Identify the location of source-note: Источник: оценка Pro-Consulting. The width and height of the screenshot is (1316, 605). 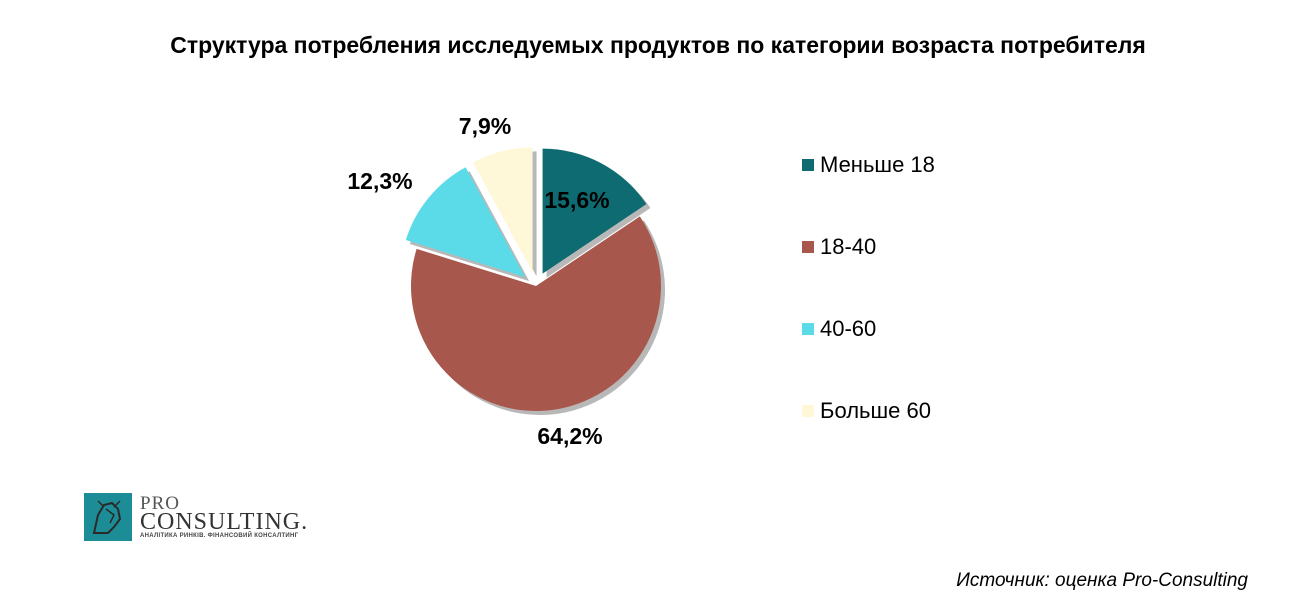
(1102, 580).